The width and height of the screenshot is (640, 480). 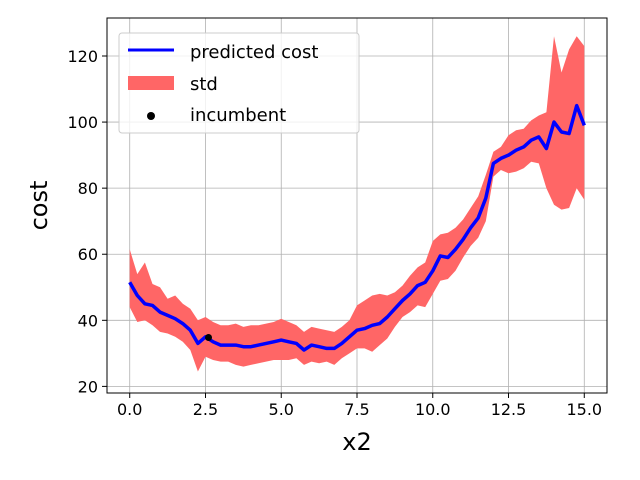 What do you see at coordinates (584, 409) in the screenshot?
I see `x-tick-label: 15.0` at bounding box center [584, 409].